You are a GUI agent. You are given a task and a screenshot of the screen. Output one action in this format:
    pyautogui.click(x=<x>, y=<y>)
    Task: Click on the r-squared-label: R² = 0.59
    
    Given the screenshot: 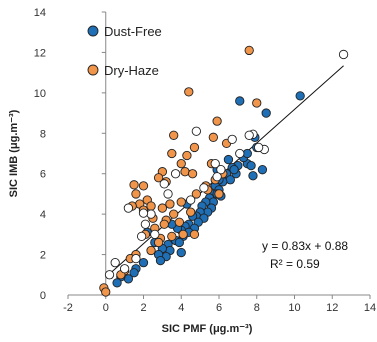 What is the action you would take?
    pyautogui.click(x=295, y=264)
    